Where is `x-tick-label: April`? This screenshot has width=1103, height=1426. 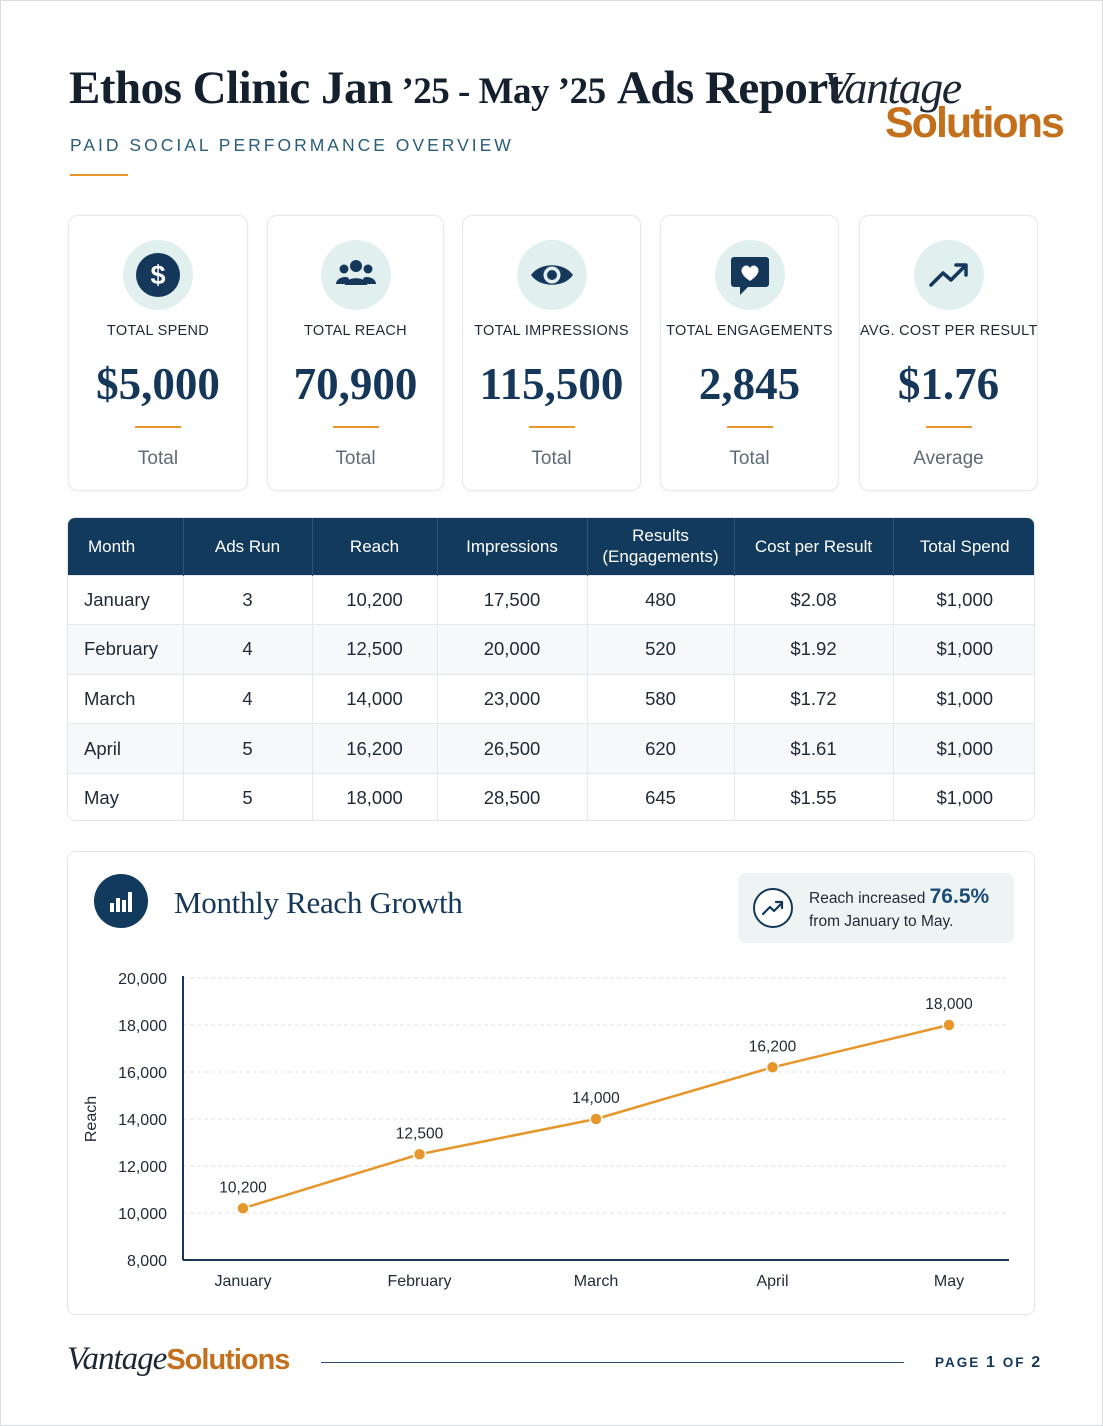
x-tick-label: April is located at coordinates (772, 1281).